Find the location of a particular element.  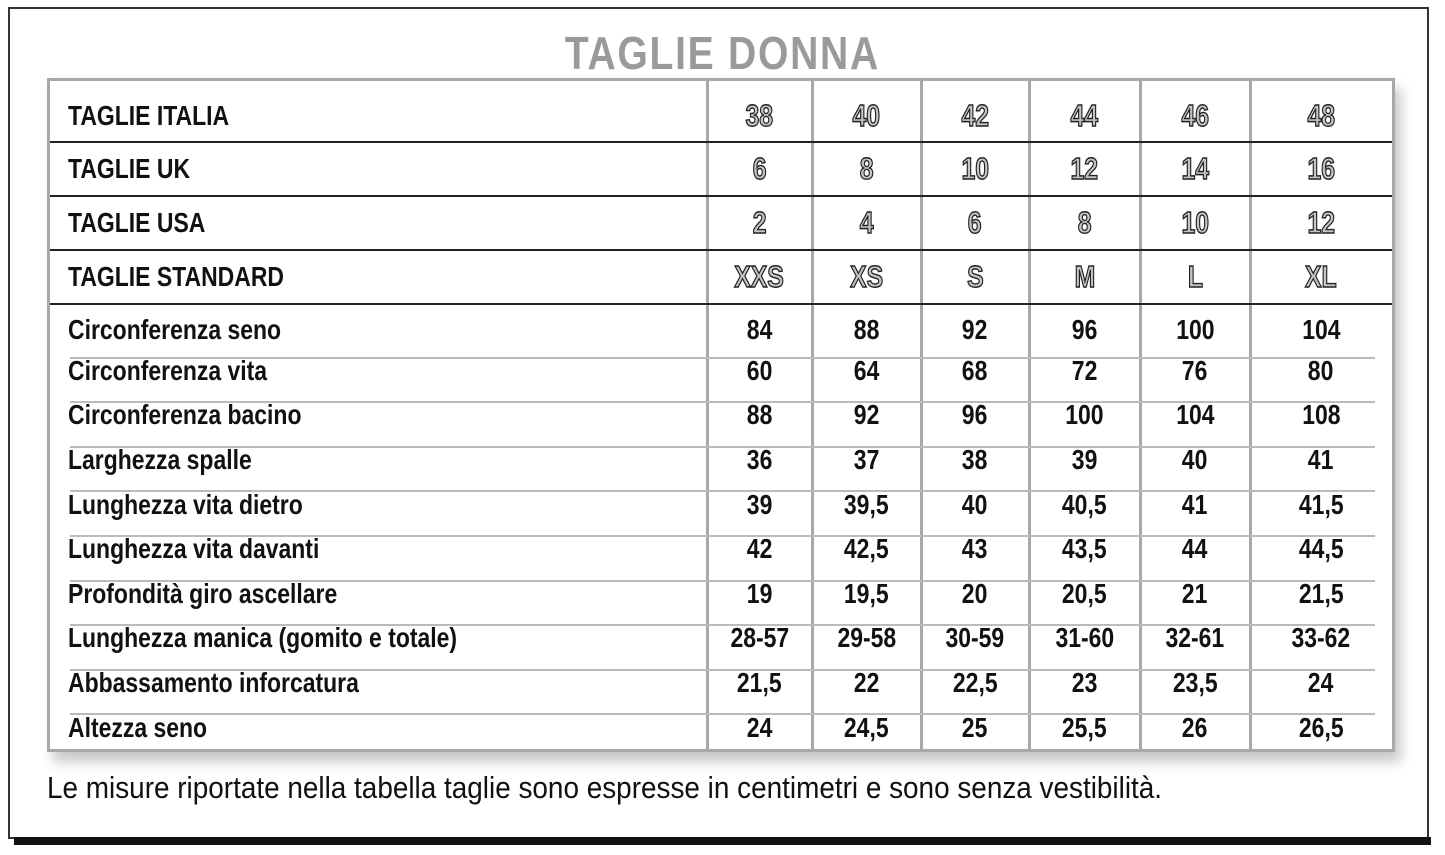

measure-value-text: 40,5 is located at coordinates (1084, 504).